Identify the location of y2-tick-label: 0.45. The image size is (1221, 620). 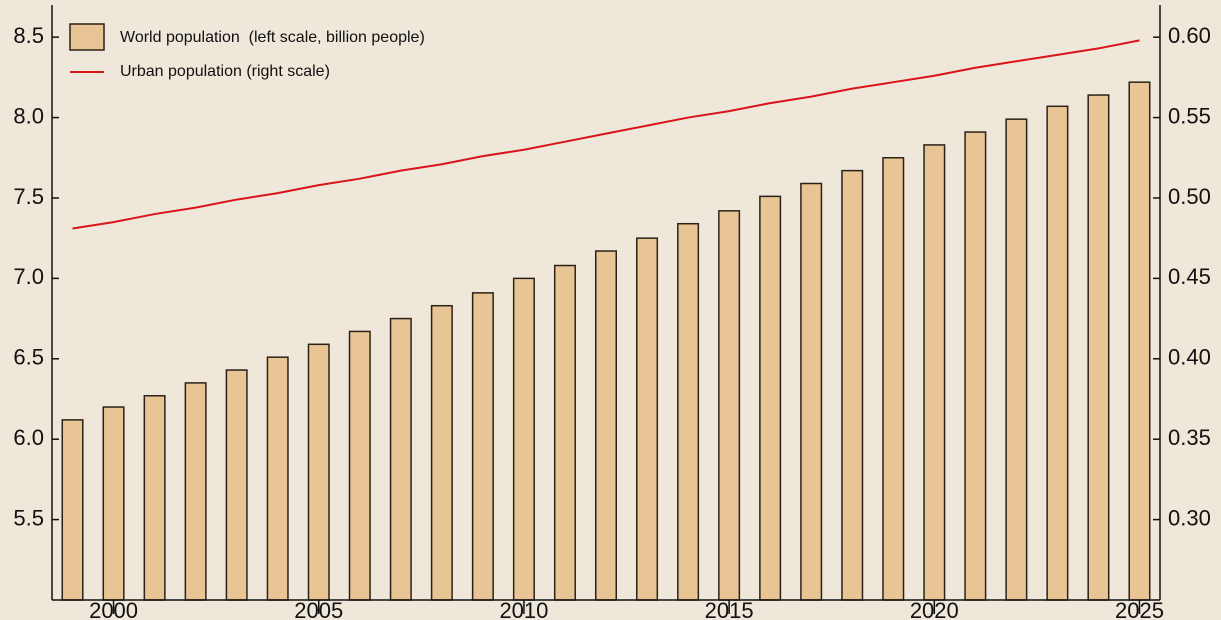
(1189, 276).